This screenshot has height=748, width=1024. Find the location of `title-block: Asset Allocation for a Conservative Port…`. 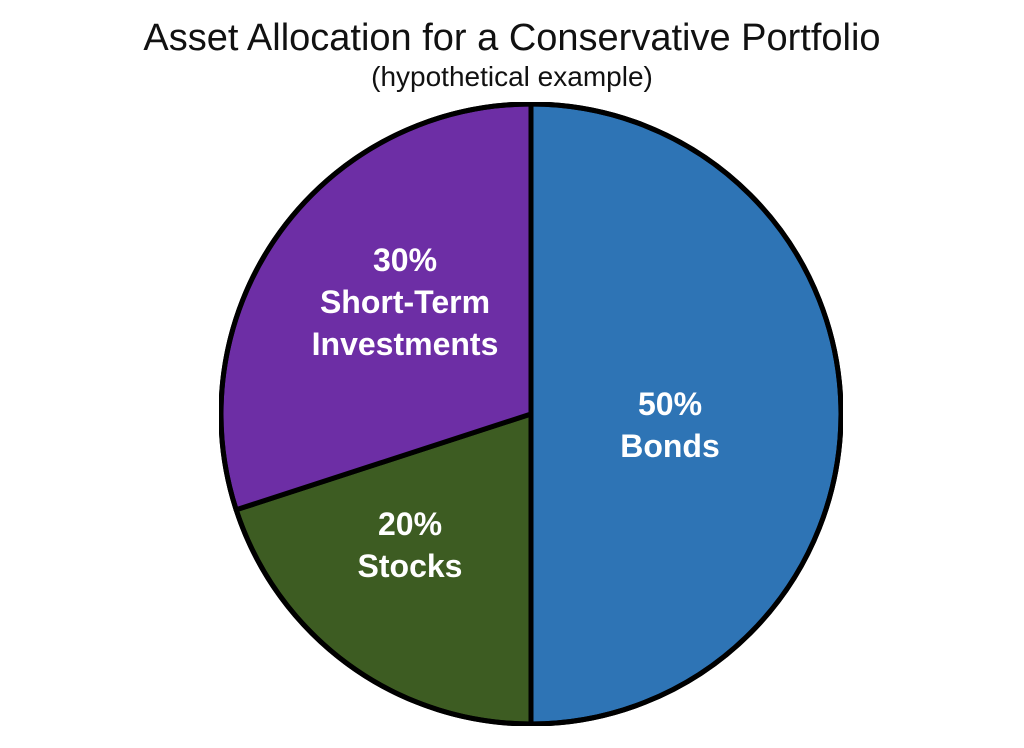

title-block: Asset Allocation for a Conservative Port… is located at coordinates (512, 55).